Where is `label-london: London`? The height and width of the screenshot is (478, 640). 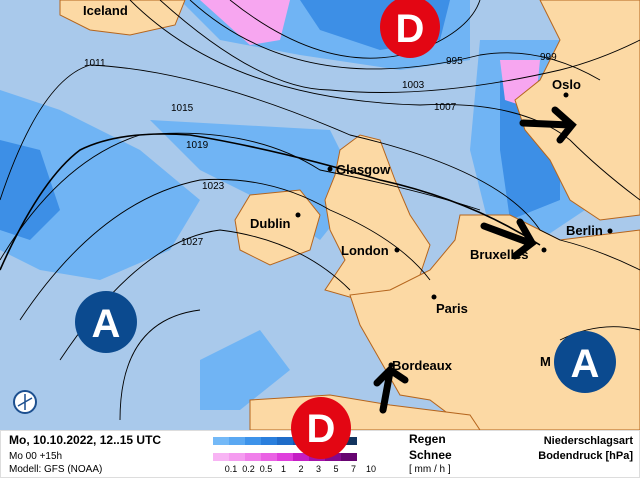 label-london: London is located at coordinates (365, 250).